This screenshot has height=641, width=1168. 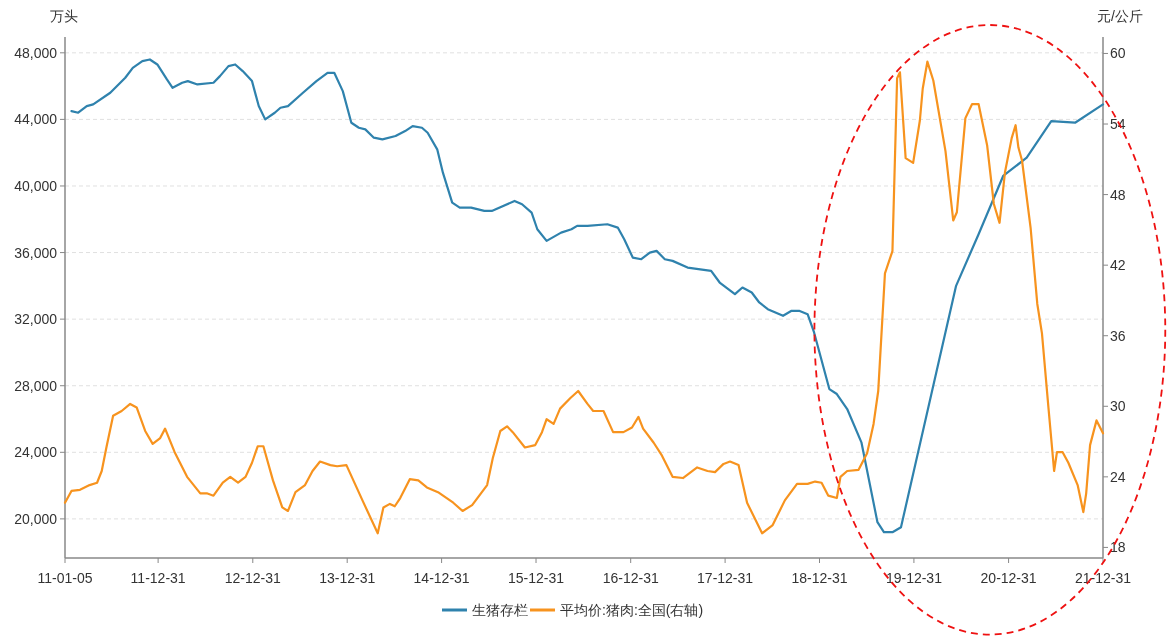 What do you see at coordinates (1118, 265) in the screenshot?
I see `y2-tick-label: 42` at bounding box center [1118, 265].